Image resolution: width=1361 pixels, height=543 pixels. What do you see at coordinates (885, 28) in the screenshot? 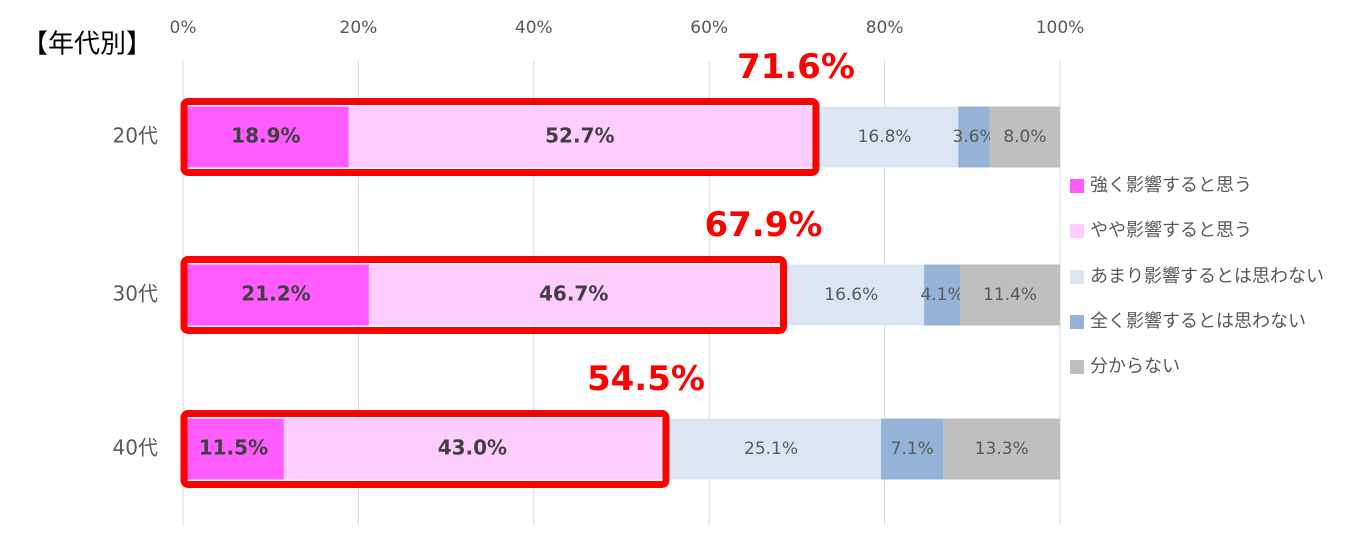
I see `x-tick-label: 80%` at bounding box center [885, 28].